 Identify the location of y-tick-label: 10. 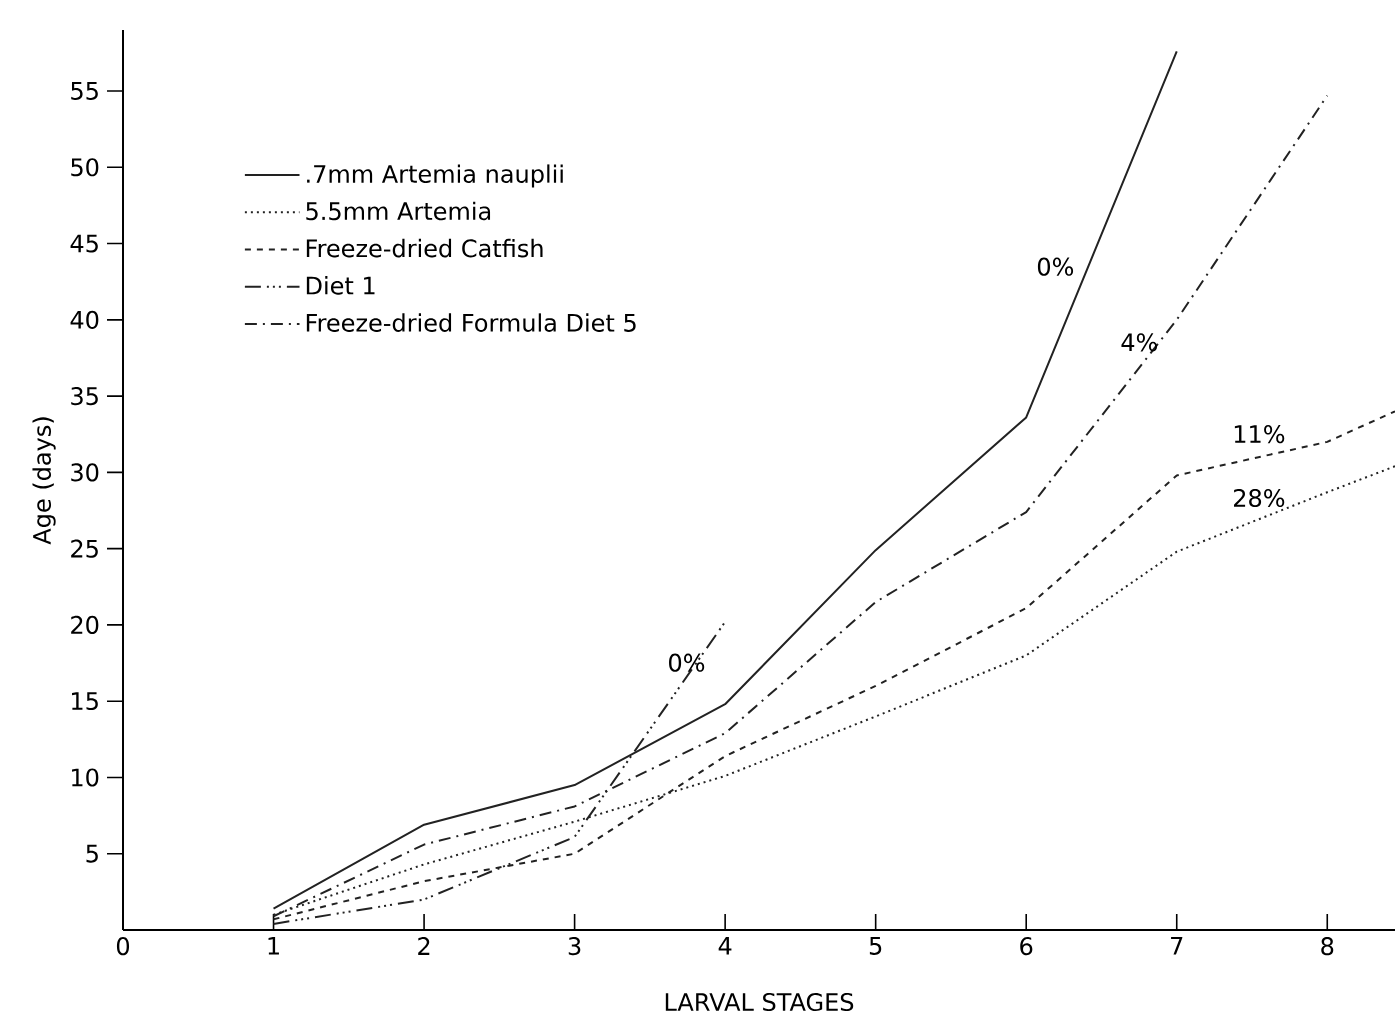
(85, 777).